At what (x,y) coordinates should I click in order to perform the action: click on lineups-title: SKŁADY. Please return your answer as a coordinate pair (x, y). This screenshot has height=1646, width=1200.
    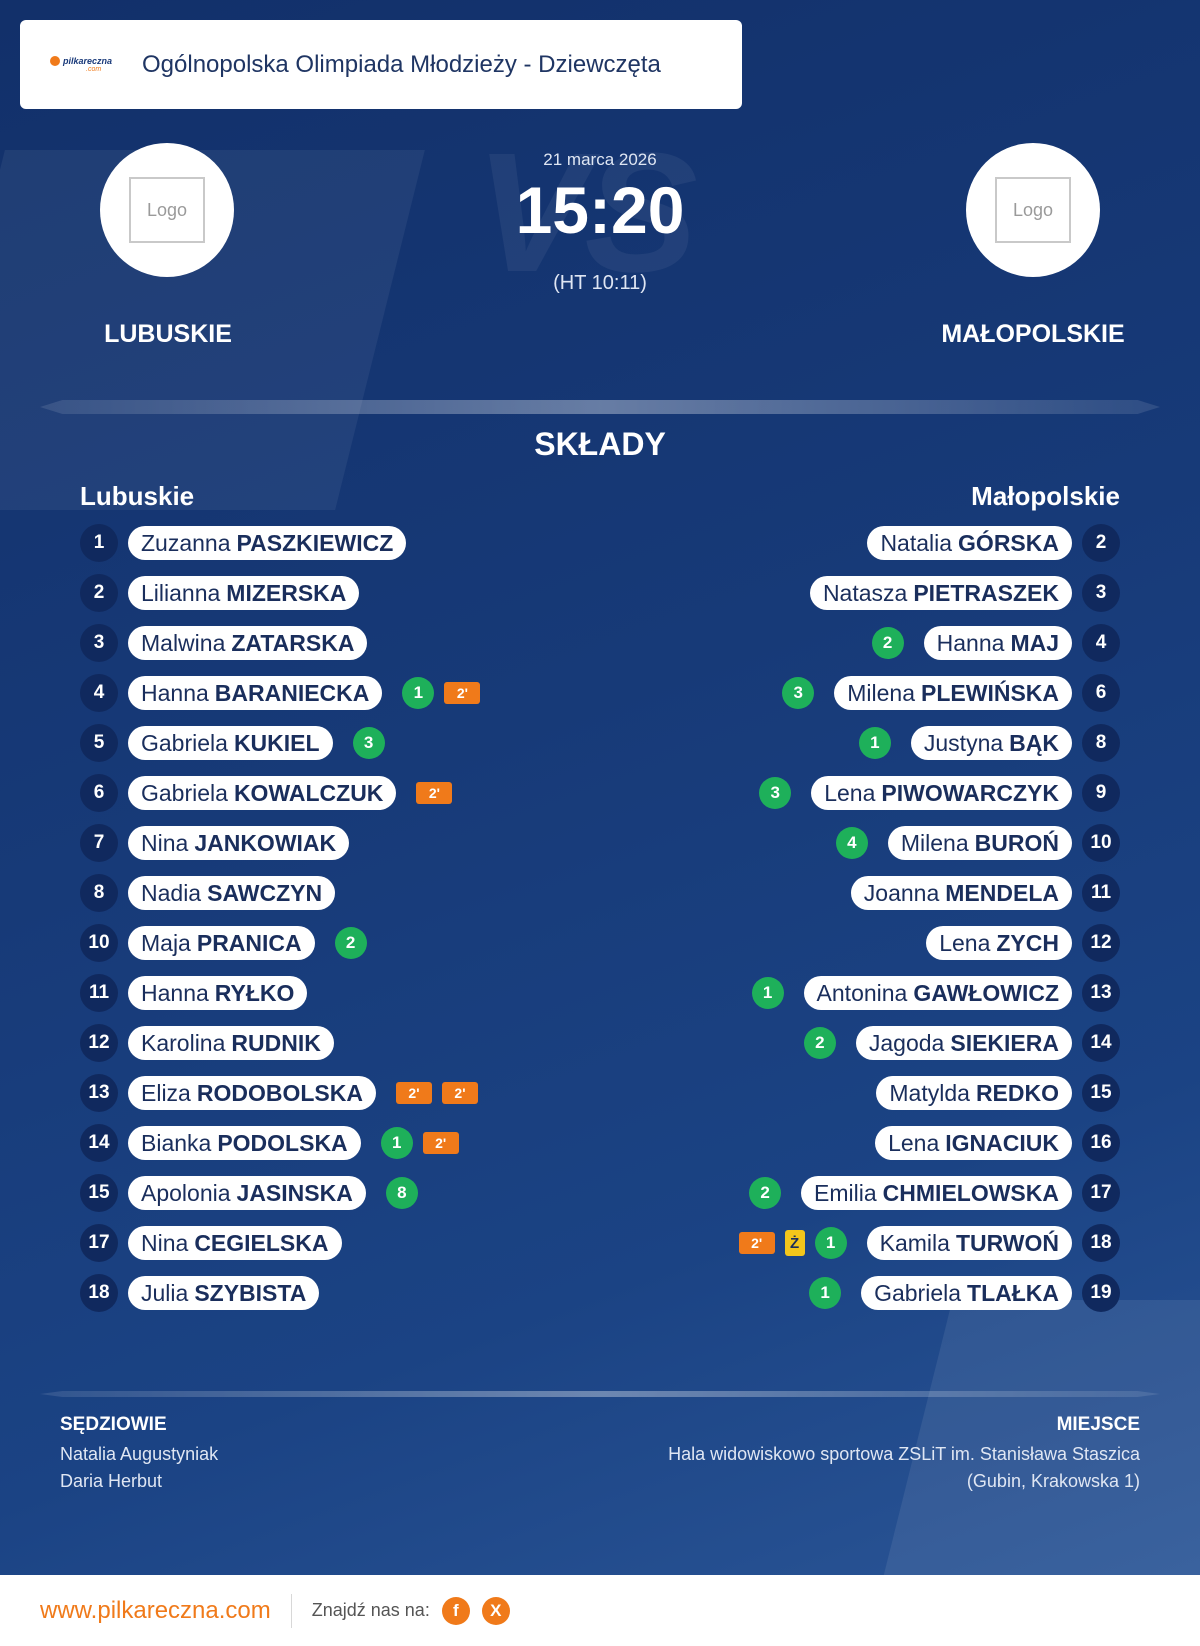
    Looking at the image, I should click on (600, 444).